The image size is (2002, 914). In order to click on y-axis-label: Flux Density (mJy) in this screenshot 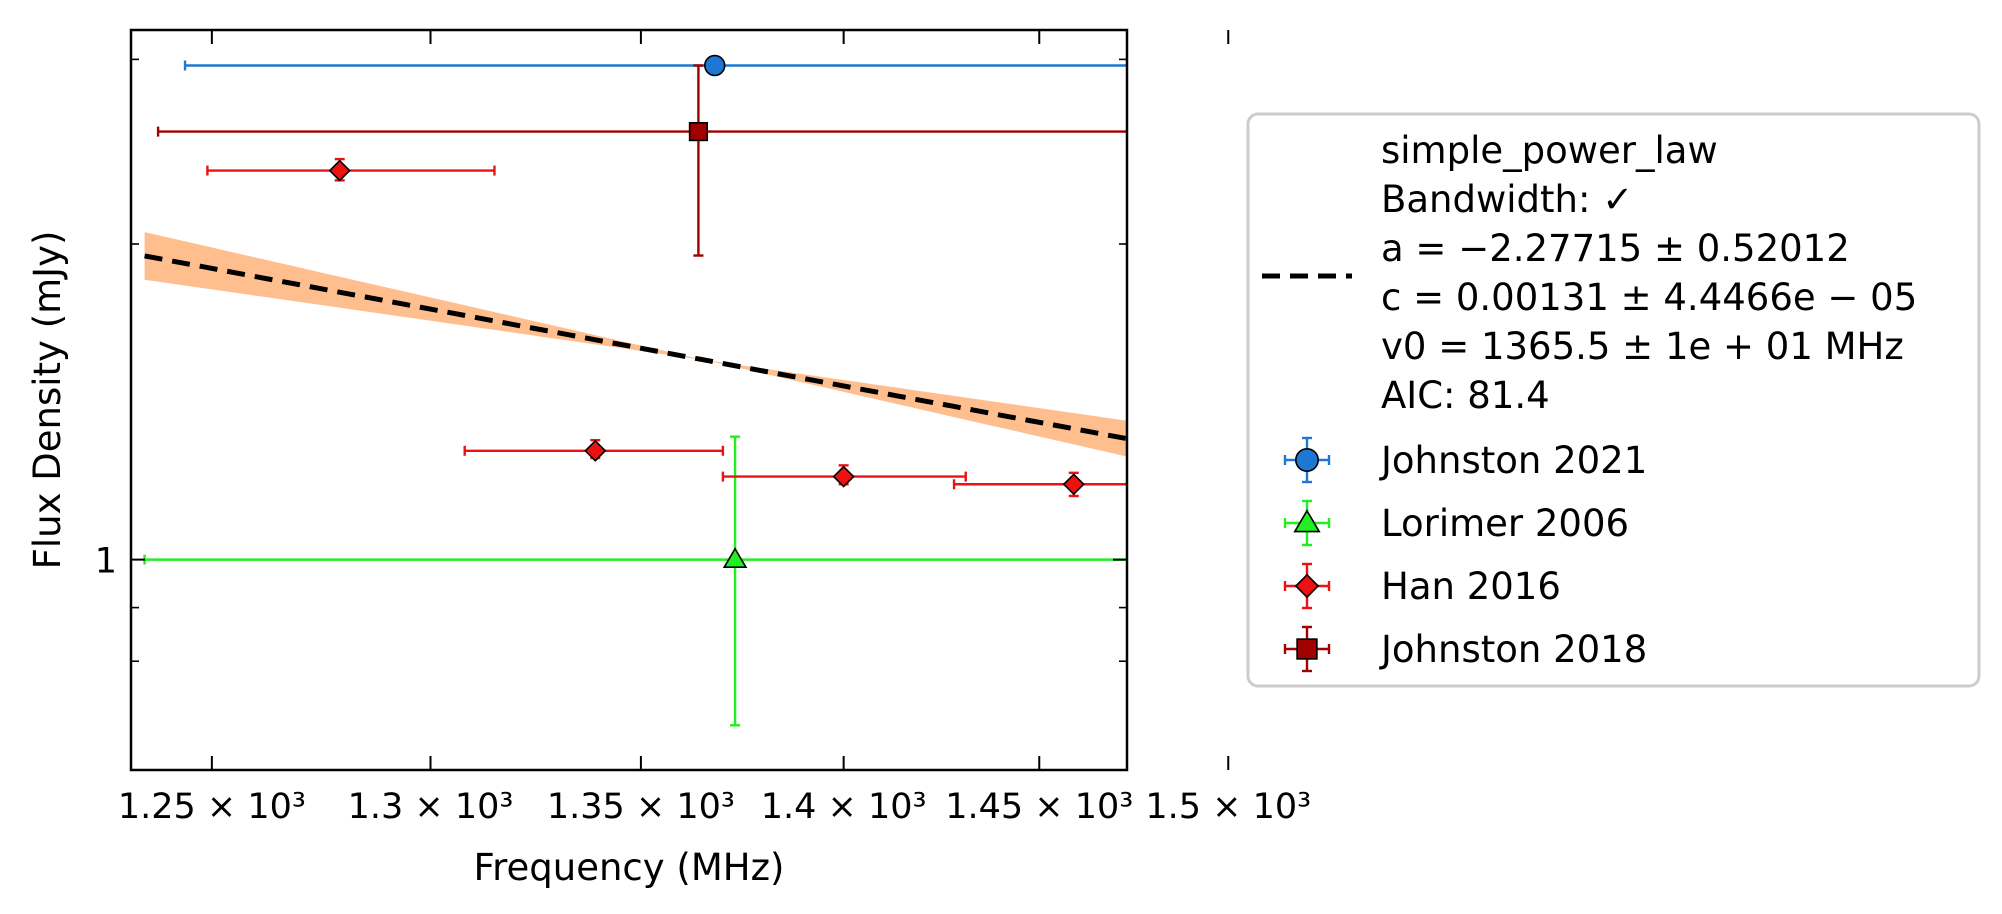, I will do `click(47, 400)`.